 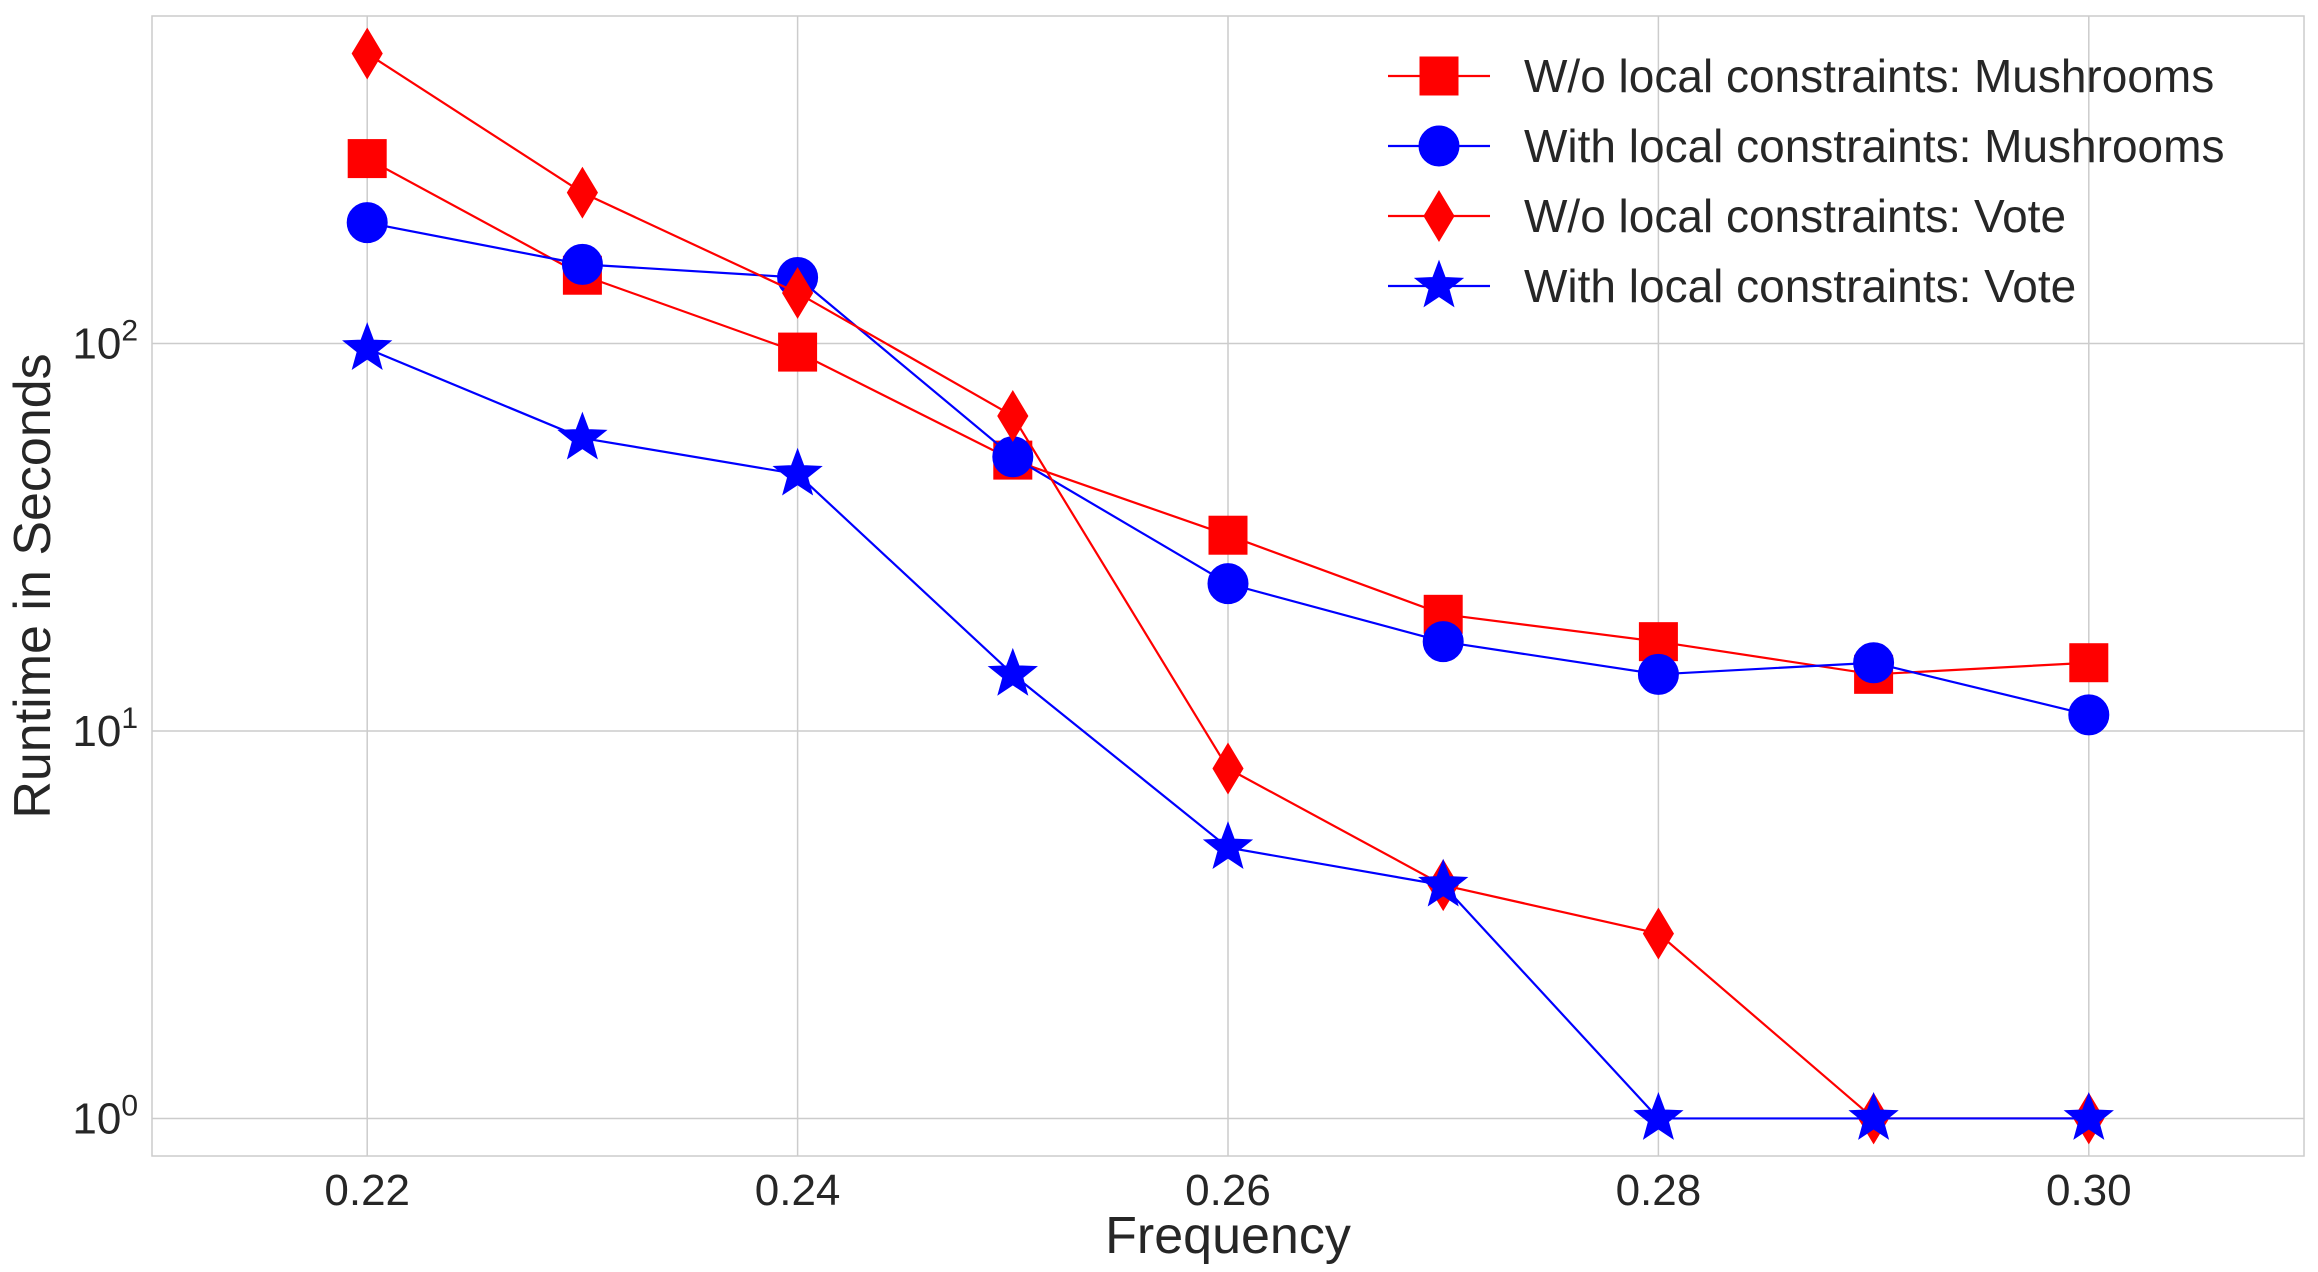 I want to click on legend-label: With local constraints: Mushrooms, so click(x=1874, y=146).